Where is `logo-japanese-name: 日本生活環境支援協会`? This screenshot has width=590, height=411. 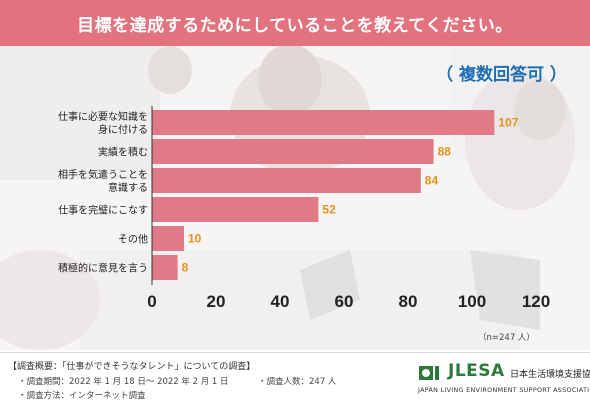
logo-japanese-name: 日本生活環境支援協会 is located at coordinates (550, 375).